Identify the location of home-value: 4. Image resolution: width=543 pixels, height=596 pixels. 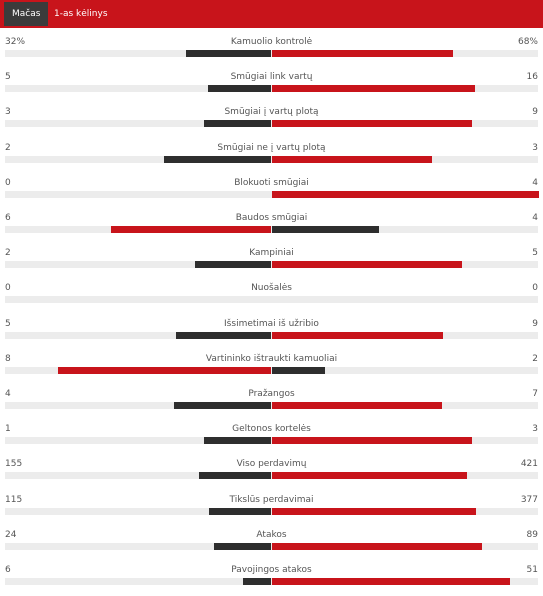
(8, 394).